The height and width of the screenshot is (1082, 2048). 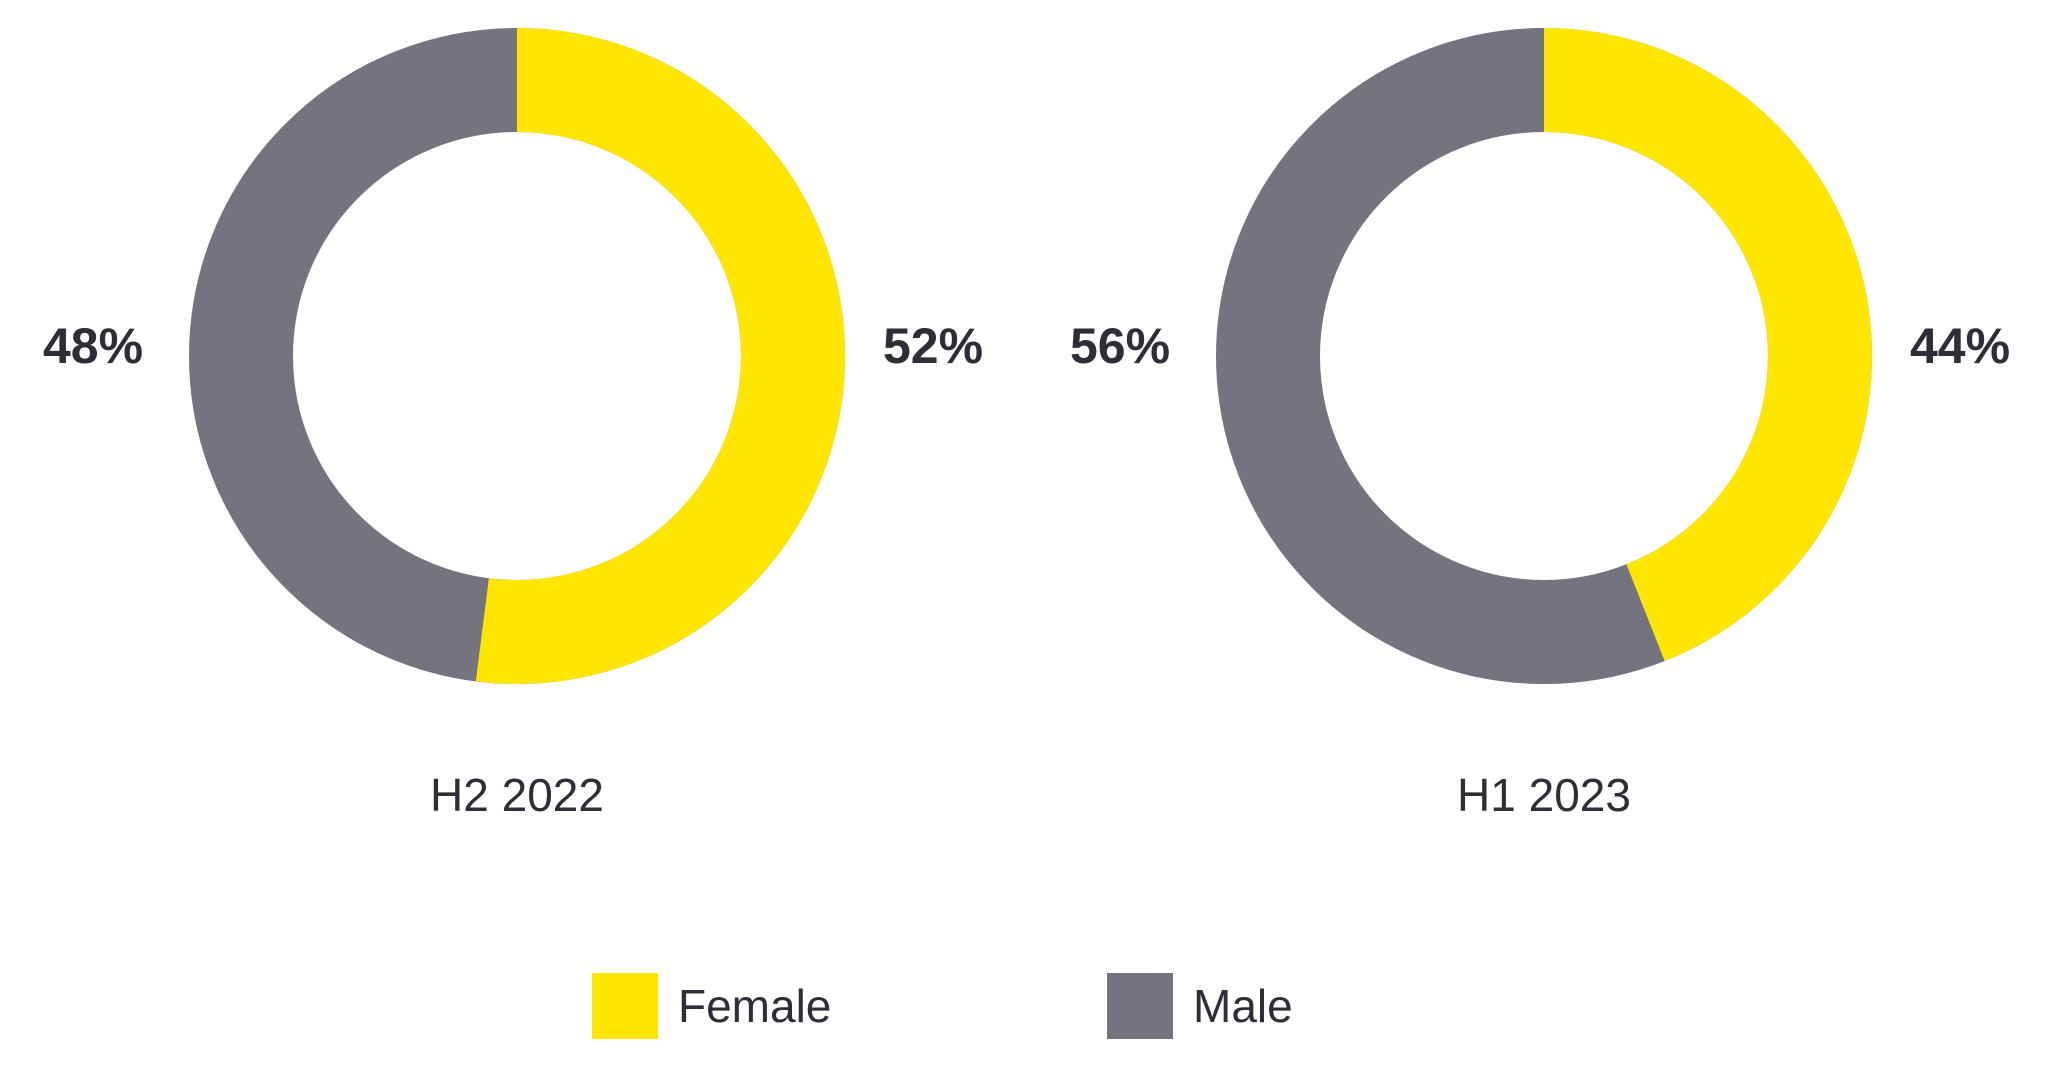 I want to click on chart-caption-h1-2023: H1 2023, so click(x=1544, y=795).